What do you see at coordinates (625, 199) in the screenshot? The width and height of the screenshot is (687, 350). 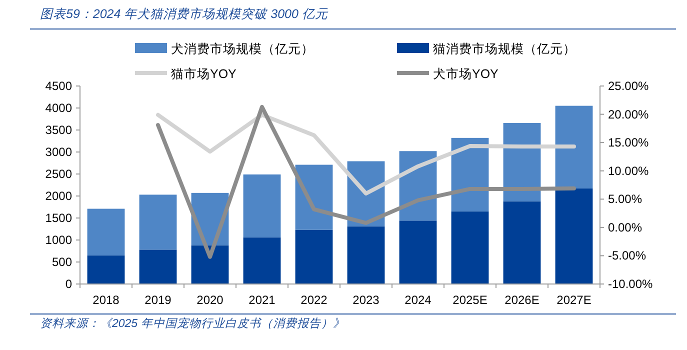 I see `y2-tick-label: 5.00%` at bounding box center [625, 199].